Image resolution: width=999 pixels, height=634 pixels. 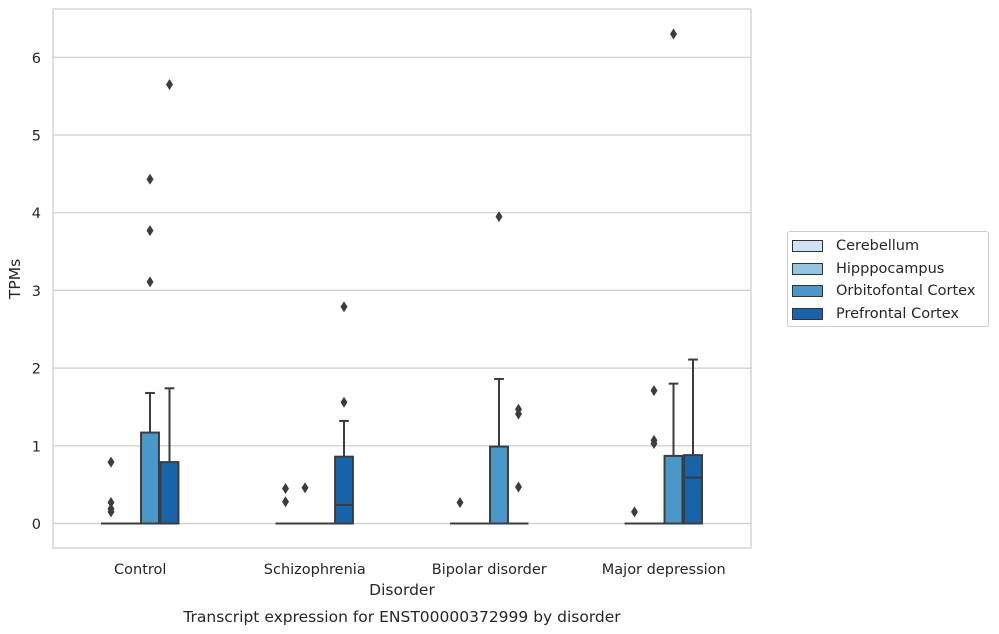 What do you see at coordinates (315, 570) in the screenshot?
I see `x-tick-label: Schizophrenia` at bounding box center [315, 570].